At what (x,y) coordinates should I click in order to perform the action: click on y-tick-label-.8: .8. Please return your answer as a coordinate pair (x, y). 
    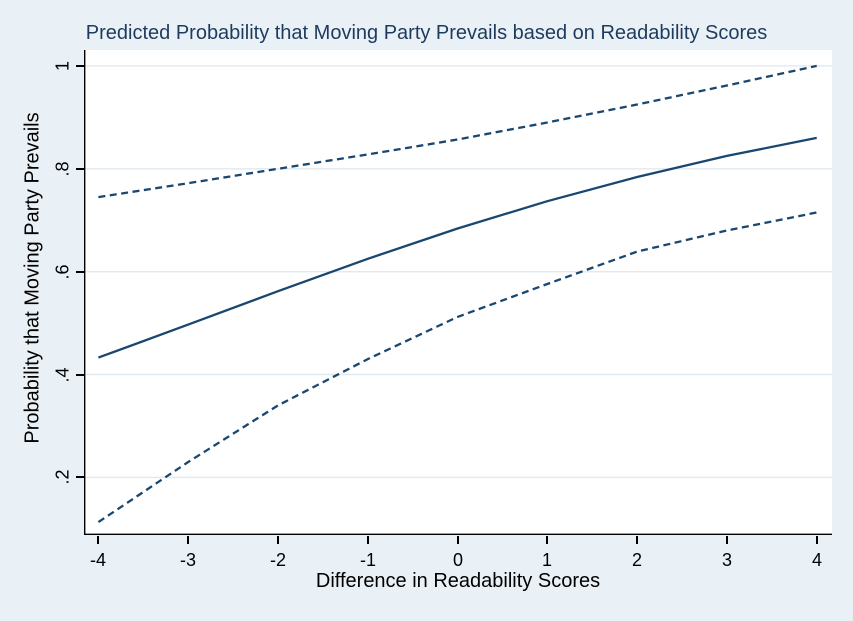
    Looking at the image, I should click on (62, 169).